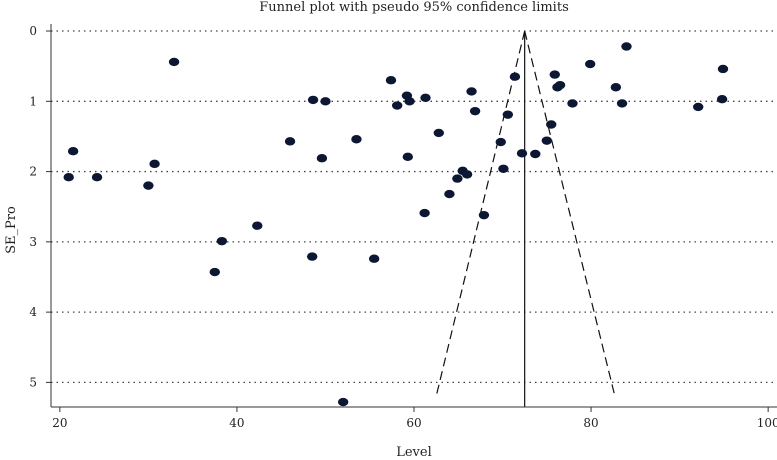 The width and height of the screenshot is (777, 460). I want to click on y-tick-label-3: 3, so click(33, 242).